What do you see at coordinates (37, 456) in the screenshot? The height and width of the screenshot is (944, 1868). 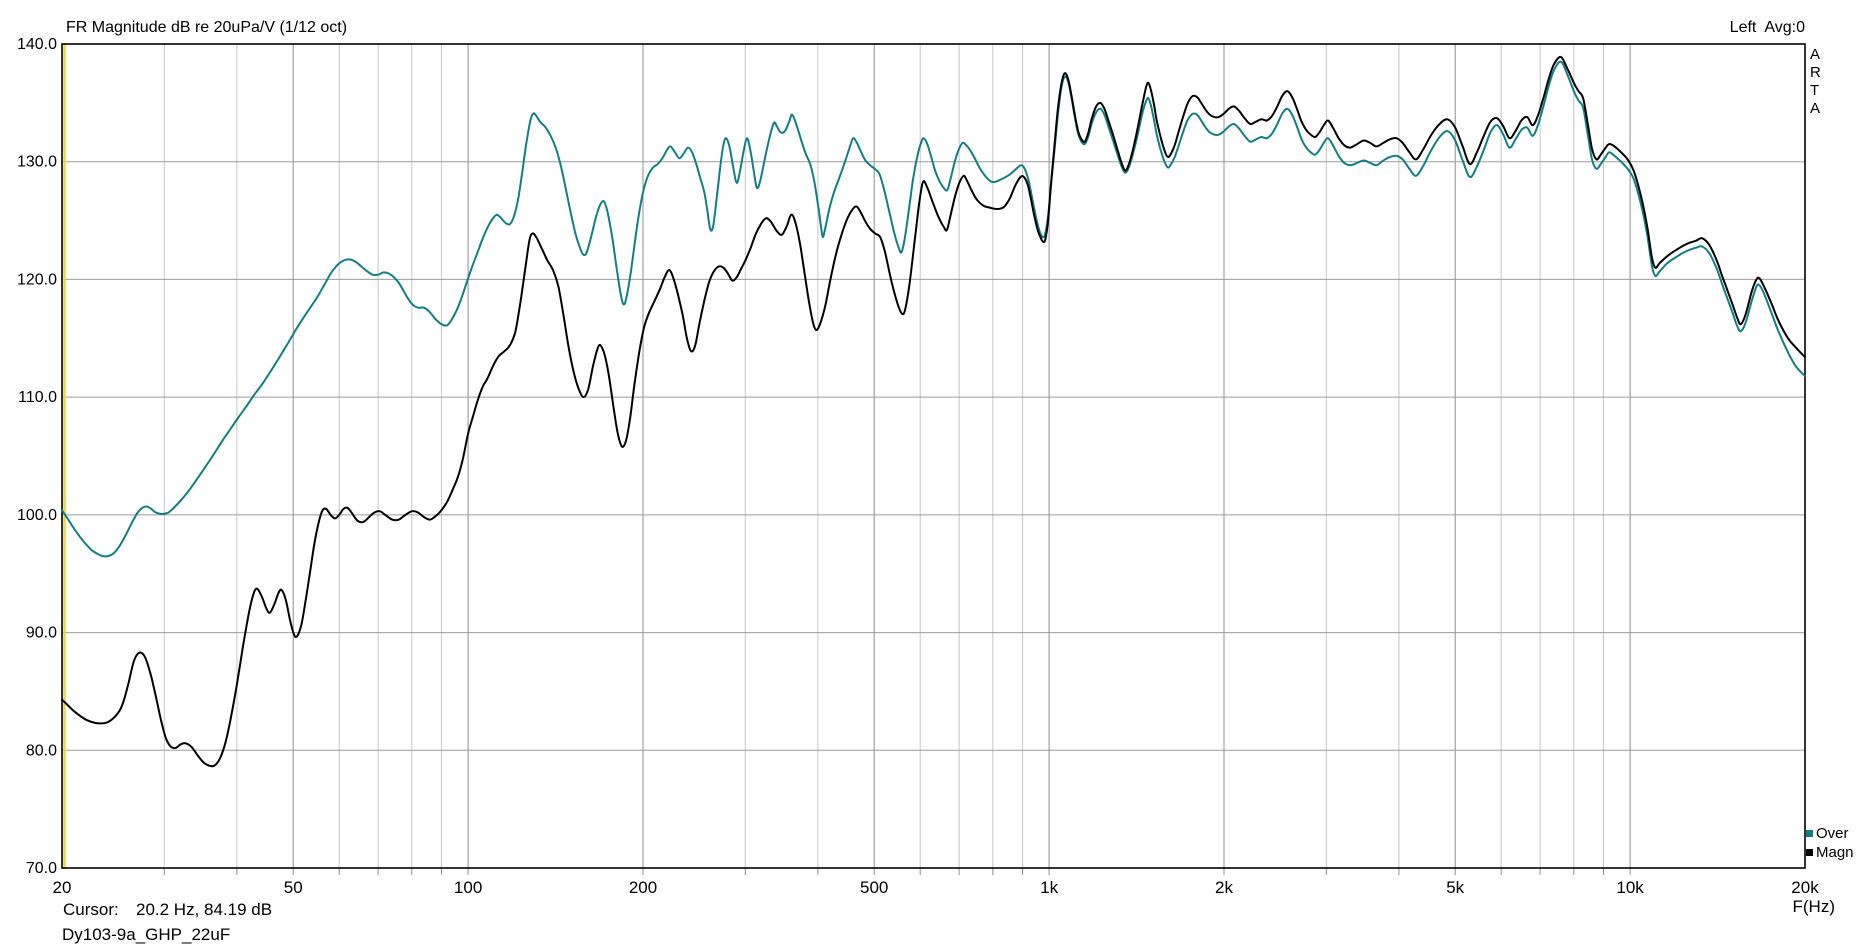 I see `y-axis-labels: 140.0 130.0 120.0 110.0 100.0 90.0 80.0 70.0` at bounding box center [37, 456].